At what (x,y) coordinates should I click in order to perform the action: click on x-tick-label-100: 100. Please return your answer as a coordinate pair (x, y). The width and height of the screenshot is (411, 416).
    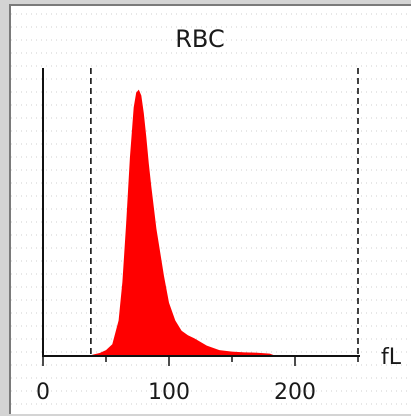
    Looking at the image, I should click on (169, 392).